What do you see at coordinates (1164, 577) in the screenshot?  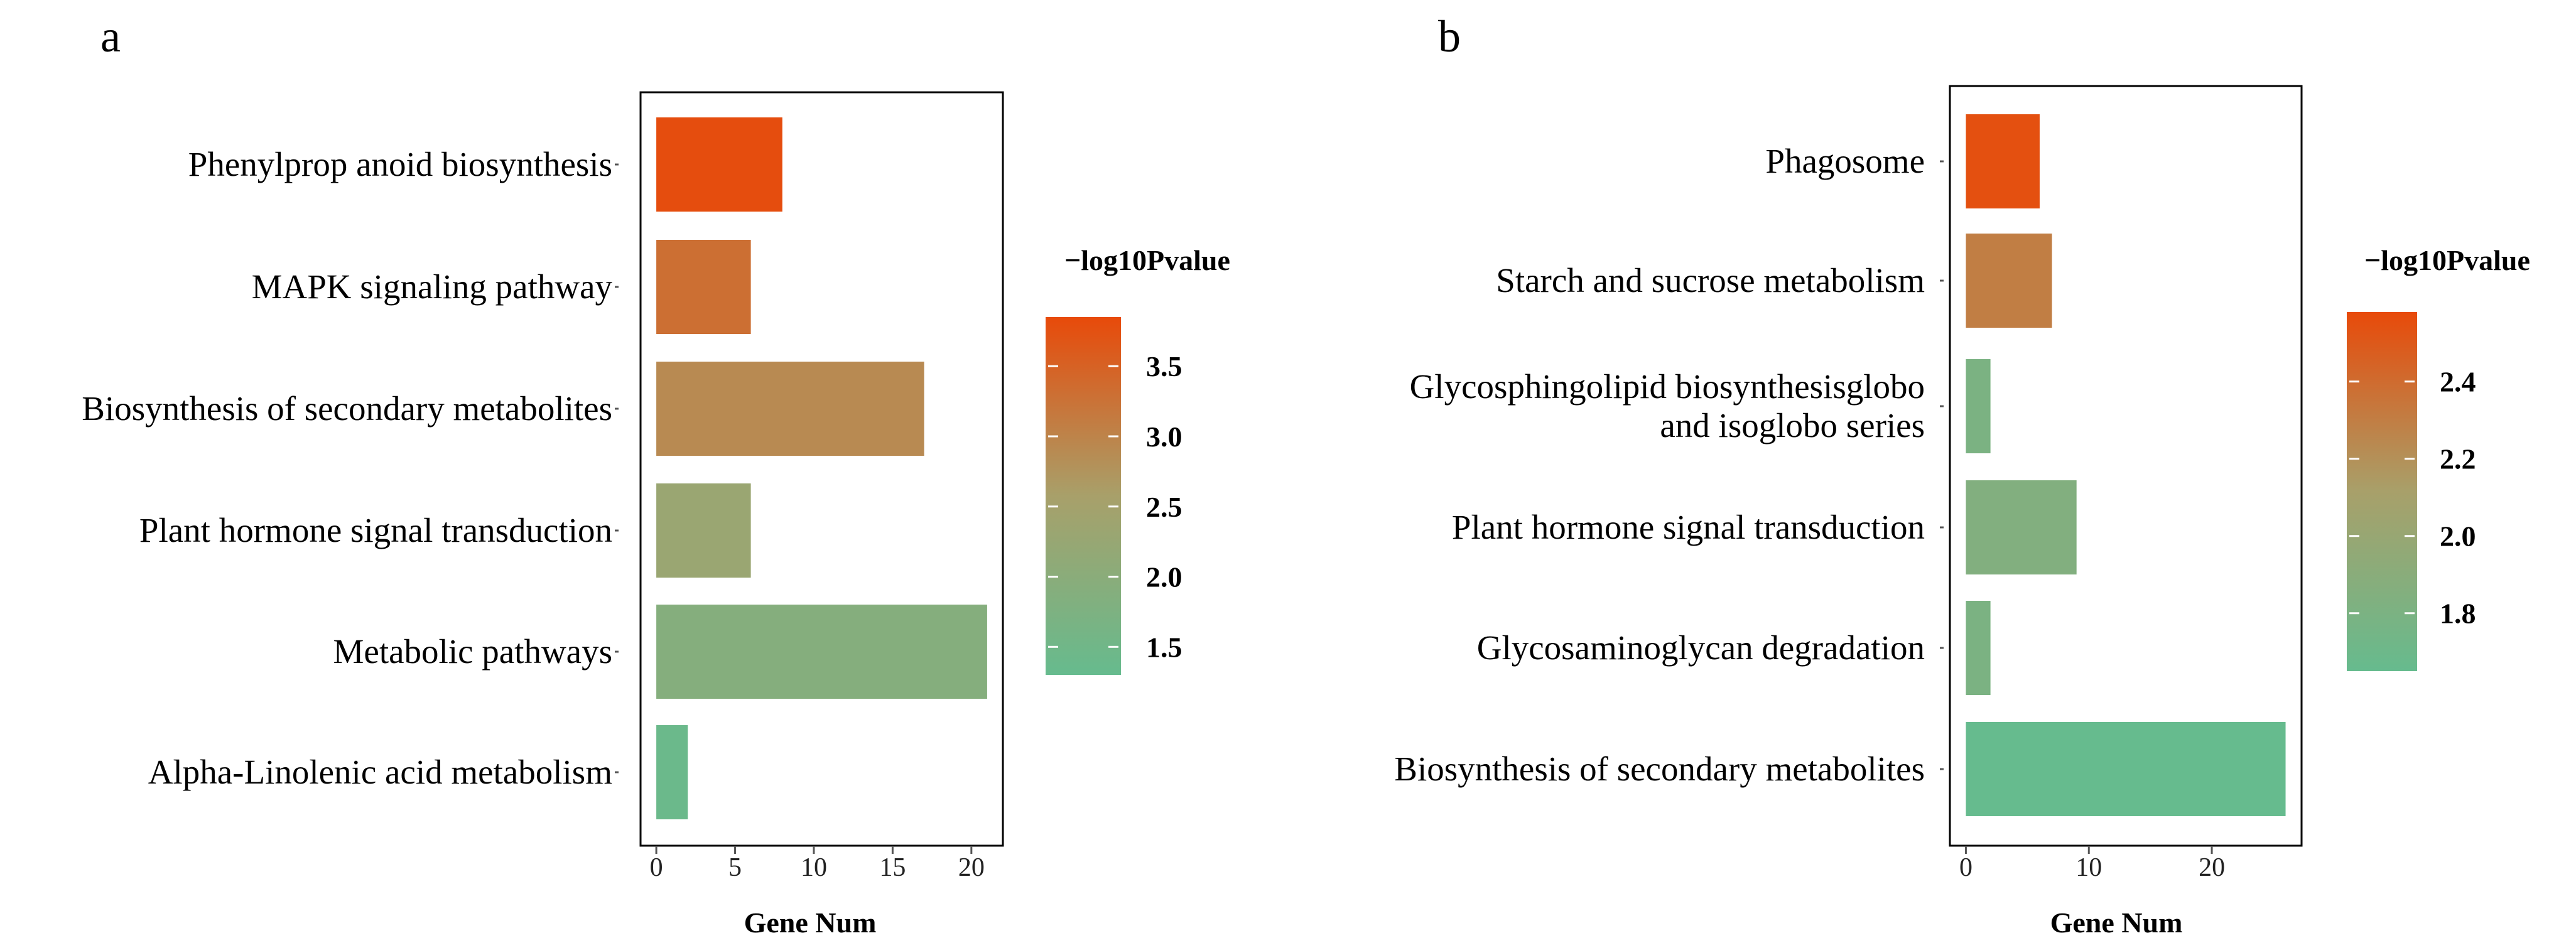 I see `panel-a-legend-tick-label: 2.0` at bounding box center [1164, 577].